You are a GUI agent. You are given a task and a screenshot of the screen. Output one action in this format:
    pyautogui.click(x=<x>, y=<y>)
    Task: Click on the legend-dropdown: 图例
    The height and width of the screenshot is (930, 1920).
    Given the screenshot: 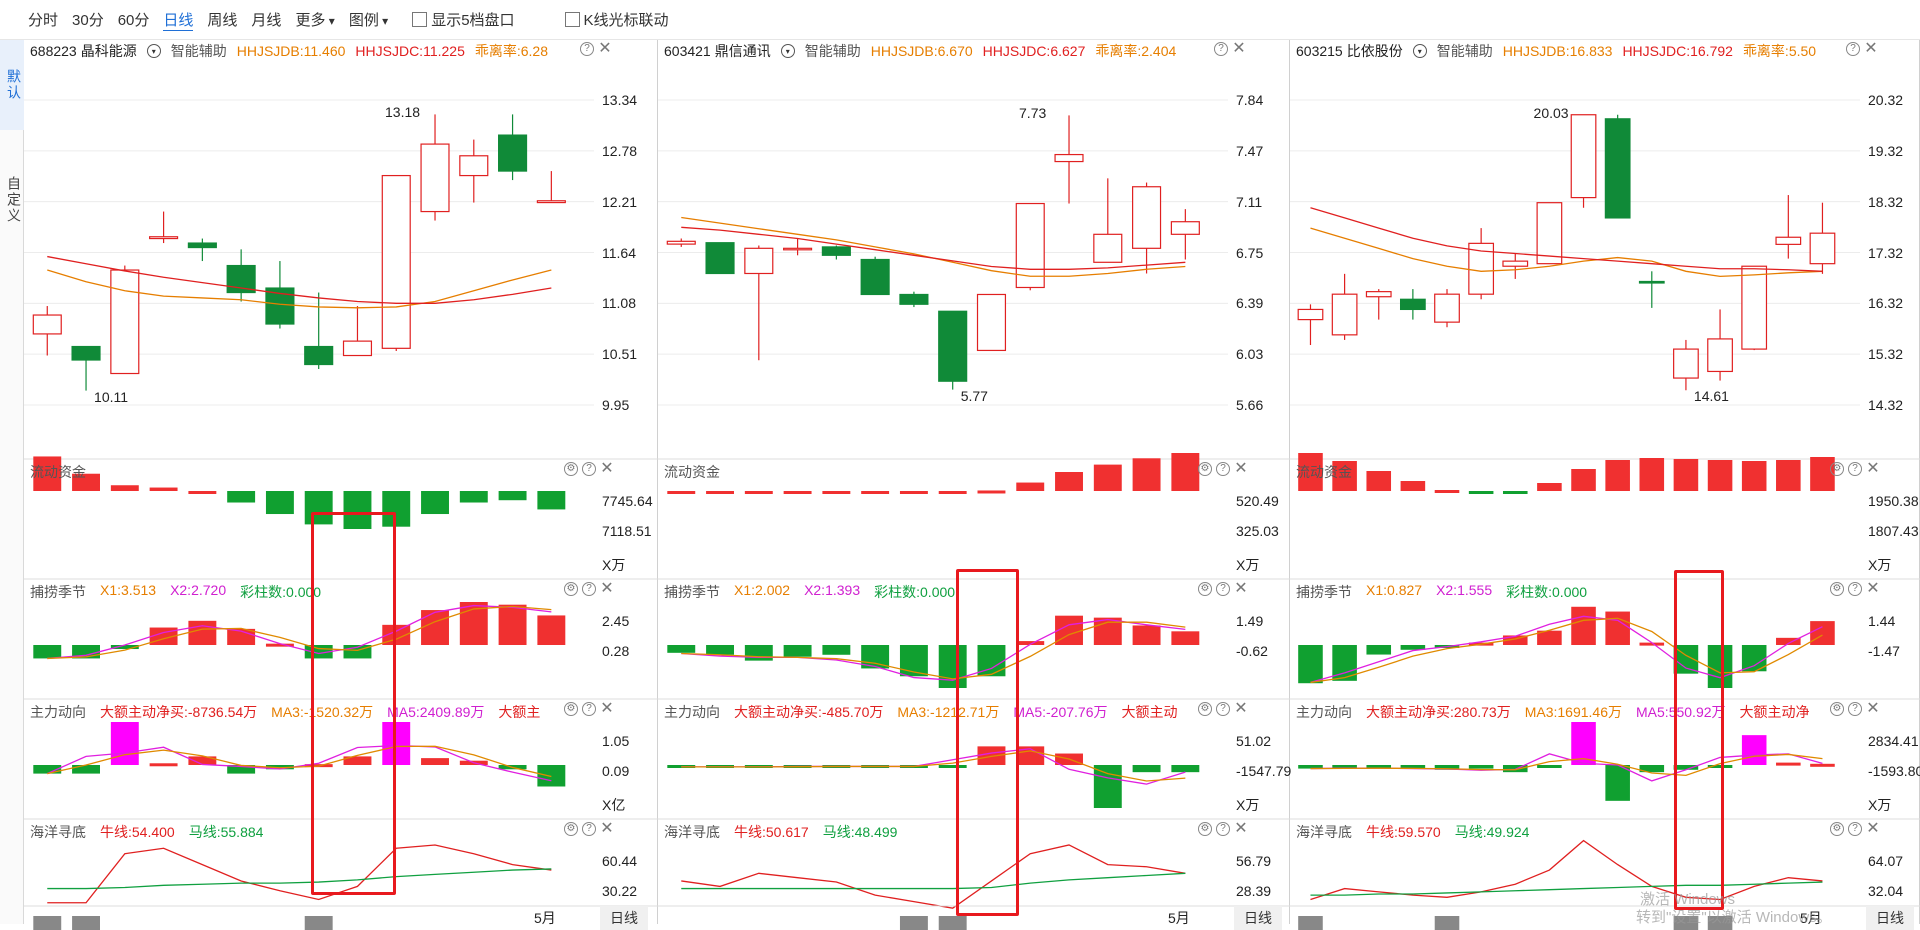 What is the action you would take?
    pyautogui.click(x=368, y=19)
    